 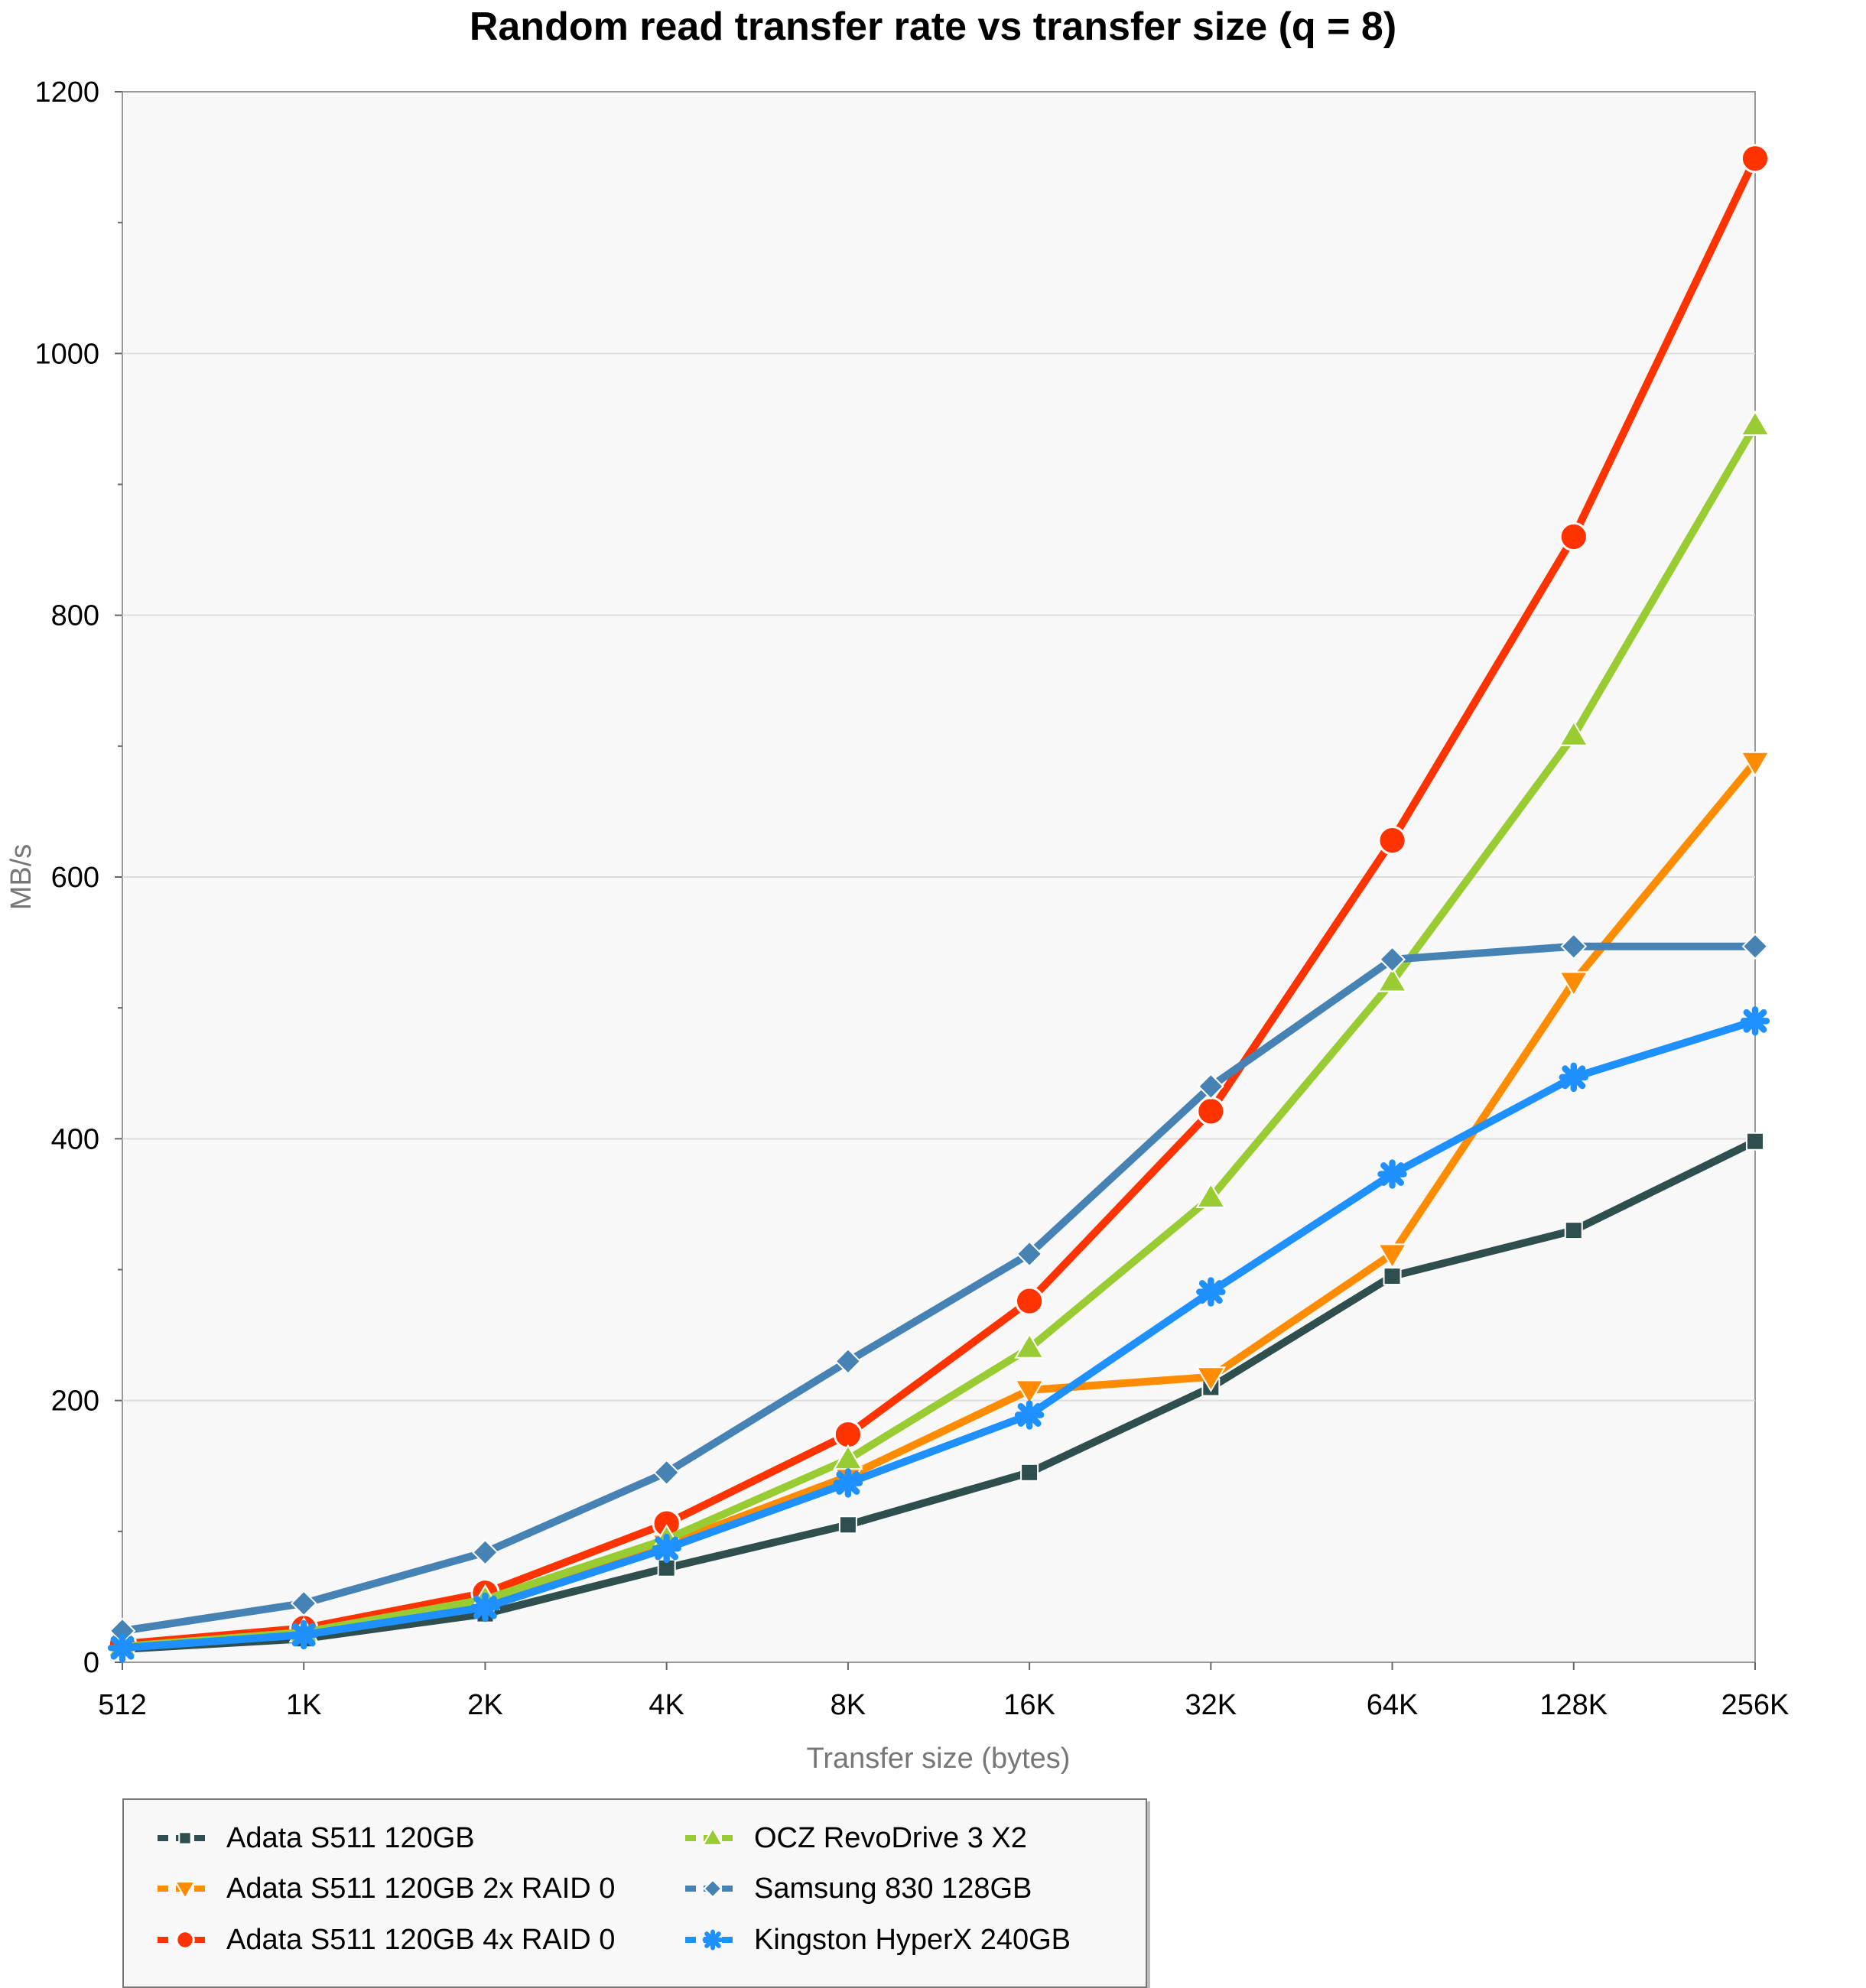 What do you see at coordinates (1393, 1705) in the screenshot?
I see `x-tick-label: 64K` at bounding box center [1393, 1705].